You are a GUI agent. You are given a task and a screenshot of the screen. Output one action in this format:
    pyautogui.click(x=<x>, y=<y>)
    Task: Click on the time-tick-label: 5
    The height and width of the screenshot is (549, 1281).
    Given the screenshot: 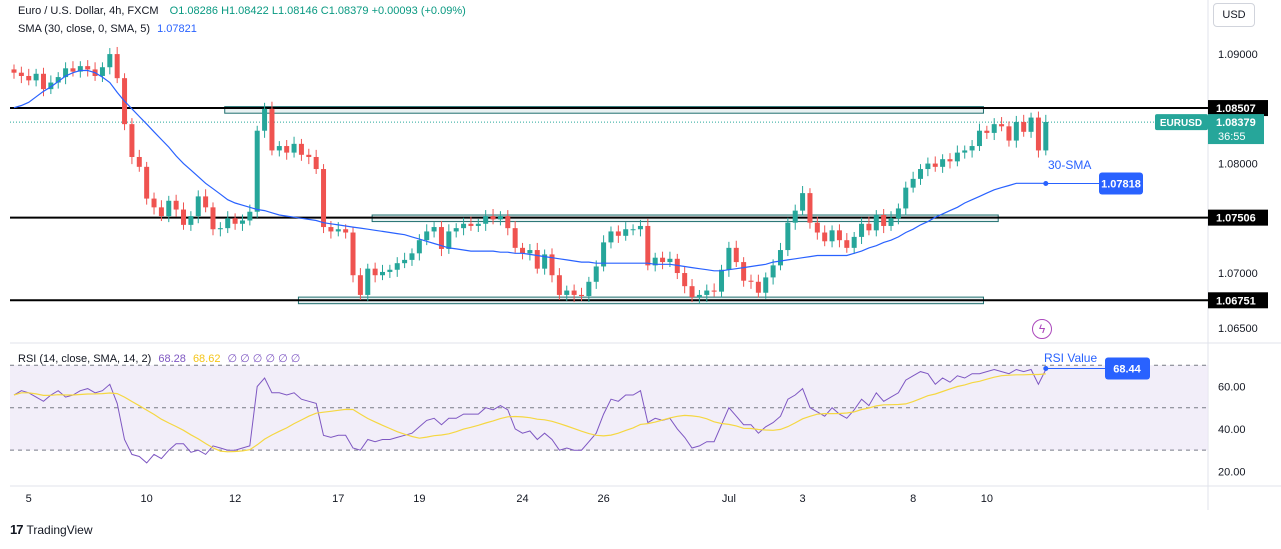 What is the action you would take?
    pyautogui.click(x=29, y=499)
    